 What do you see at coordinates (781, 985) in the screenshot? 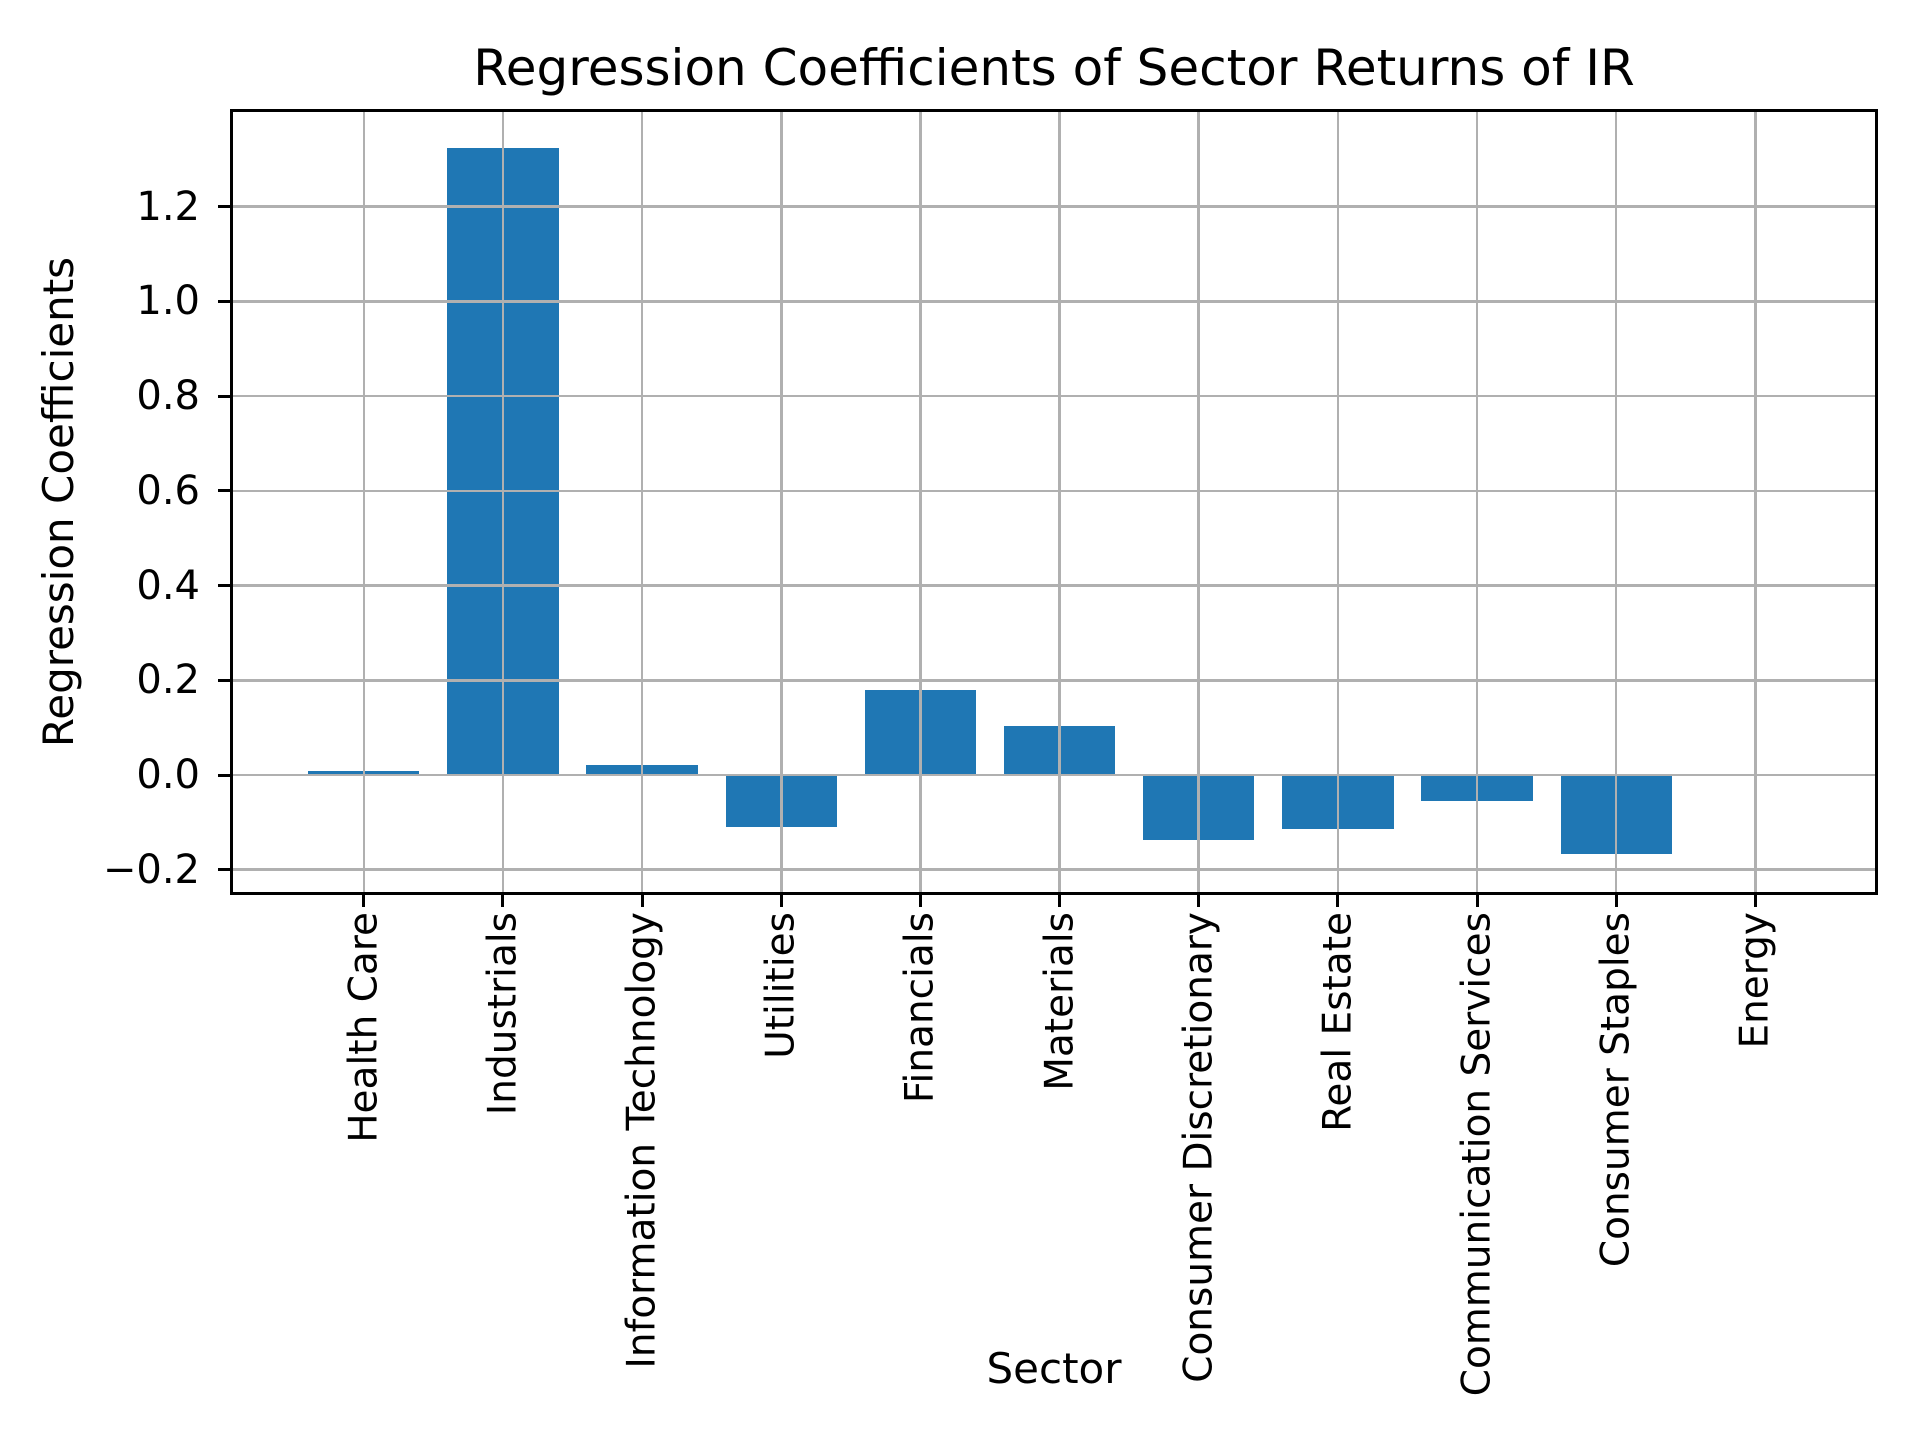
I see `x-tick-label-utilities: Utilities` at bounding box center [781, 985].